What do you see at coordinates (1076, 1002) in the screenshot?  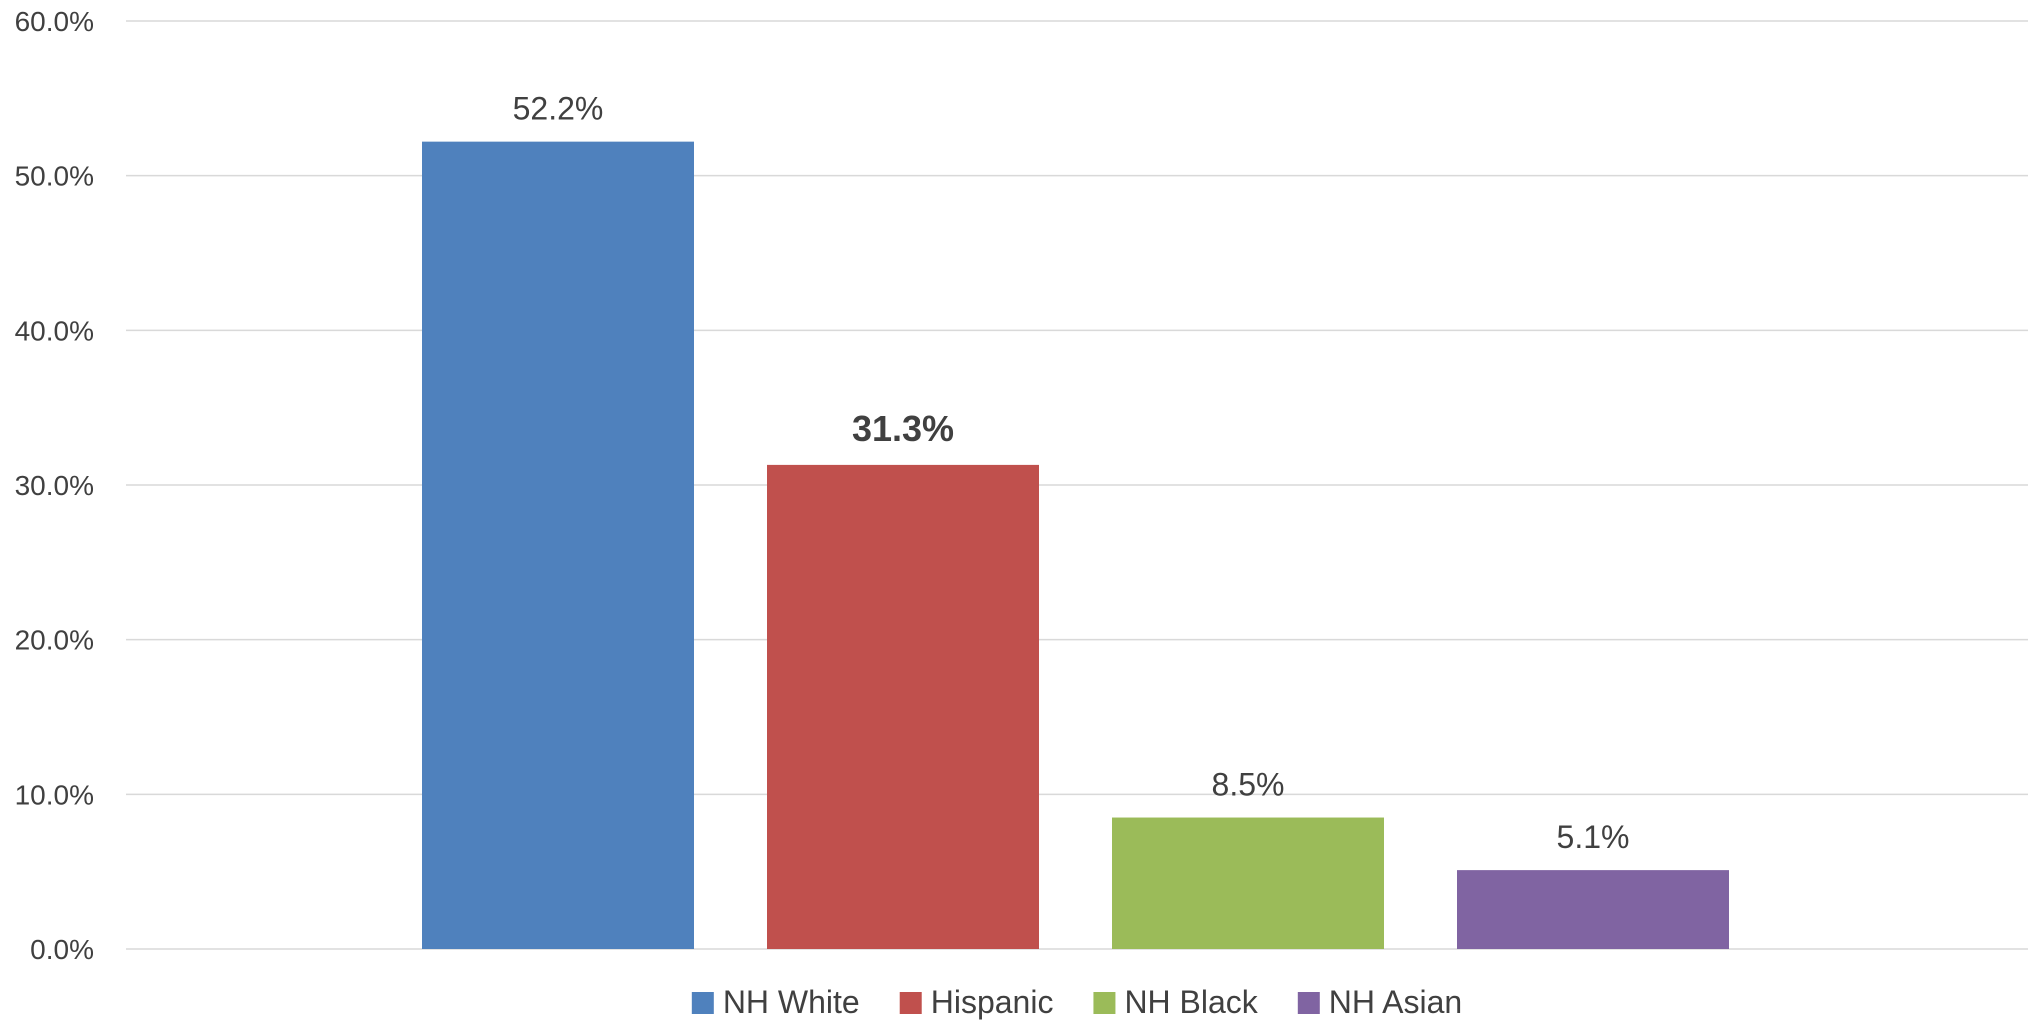 I see `legend: NH White Hispanic NH Black NH Asian` at bounding box center [1076, 1002].